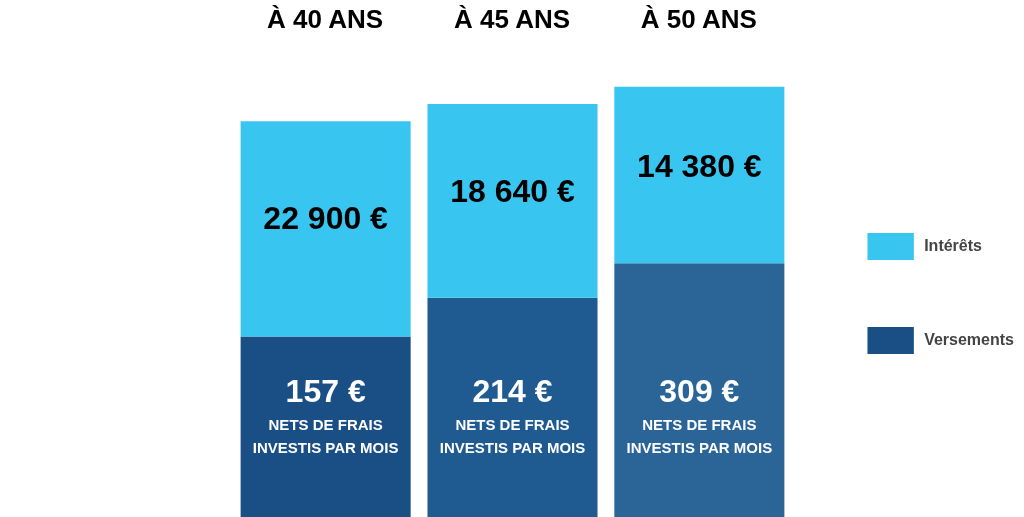 The image size is (1024, 517). Describe the element at coordinates (699, 166) in the screenshot. I see `annotation: 14 380 €` at that location.